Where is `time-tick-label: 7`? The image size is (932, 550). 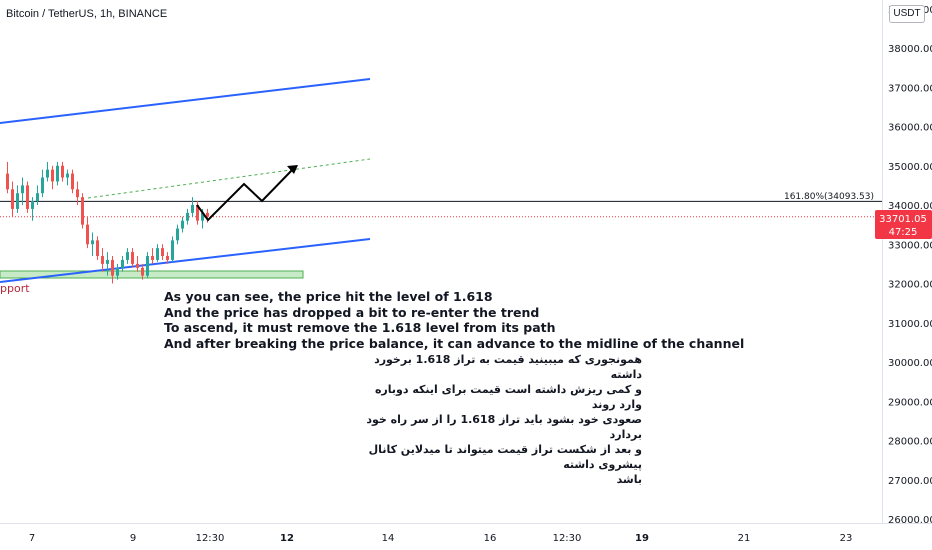
time-tick-label: 7 is located at coordinates (32, 538).